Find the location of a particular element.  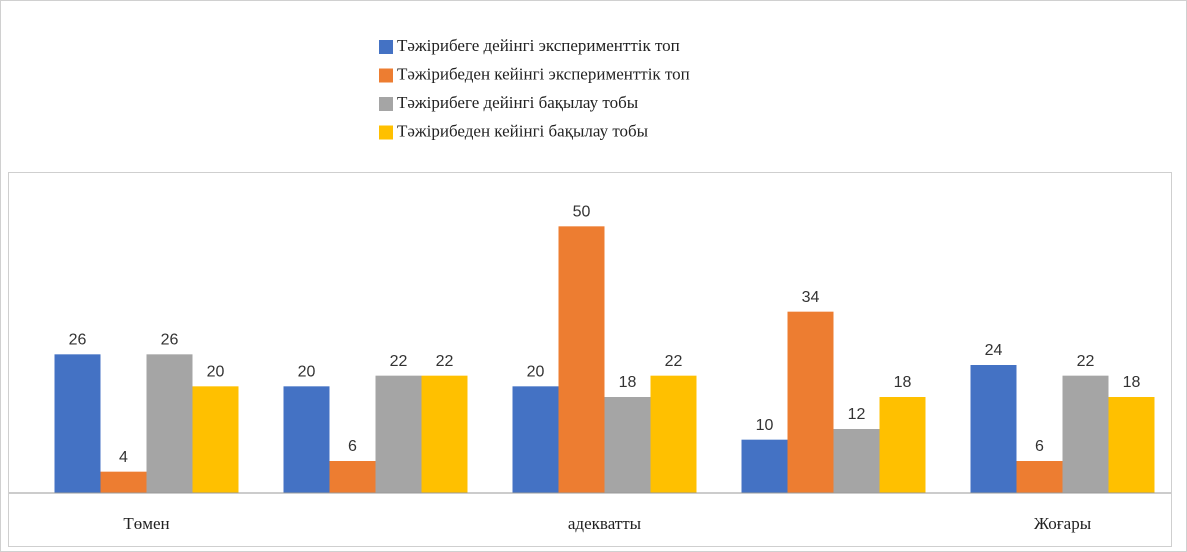

data-label: 12 is located at coordinates (857, 414).